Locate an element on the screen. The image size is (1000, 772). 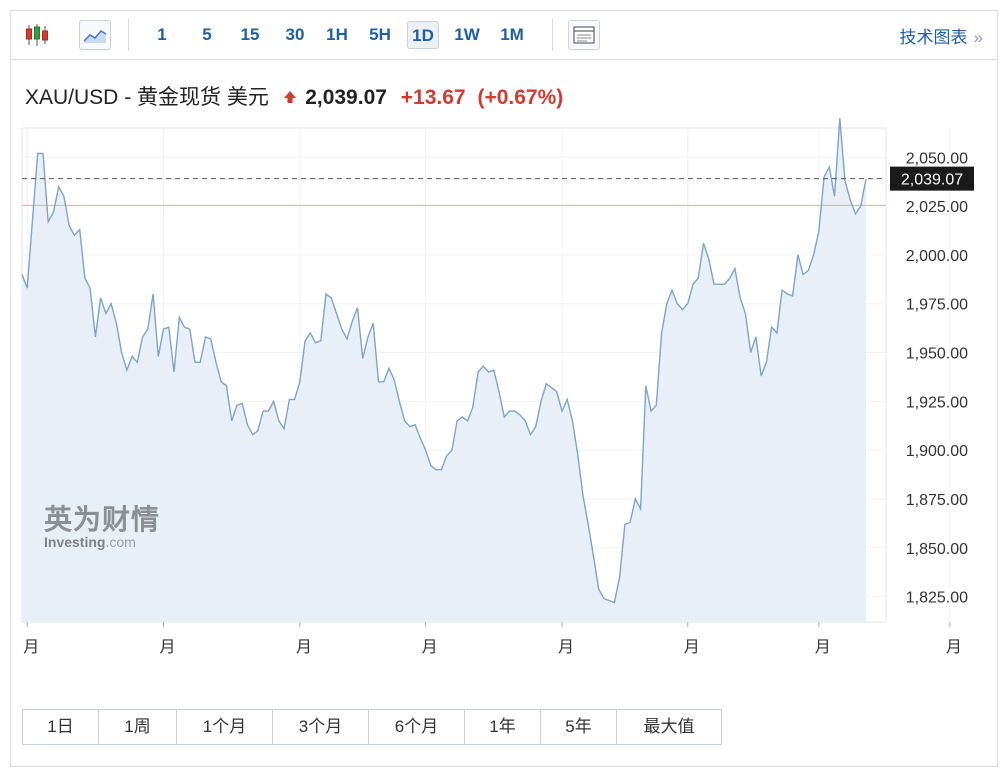
candlestick-icon is located at coordinates (37, 35).